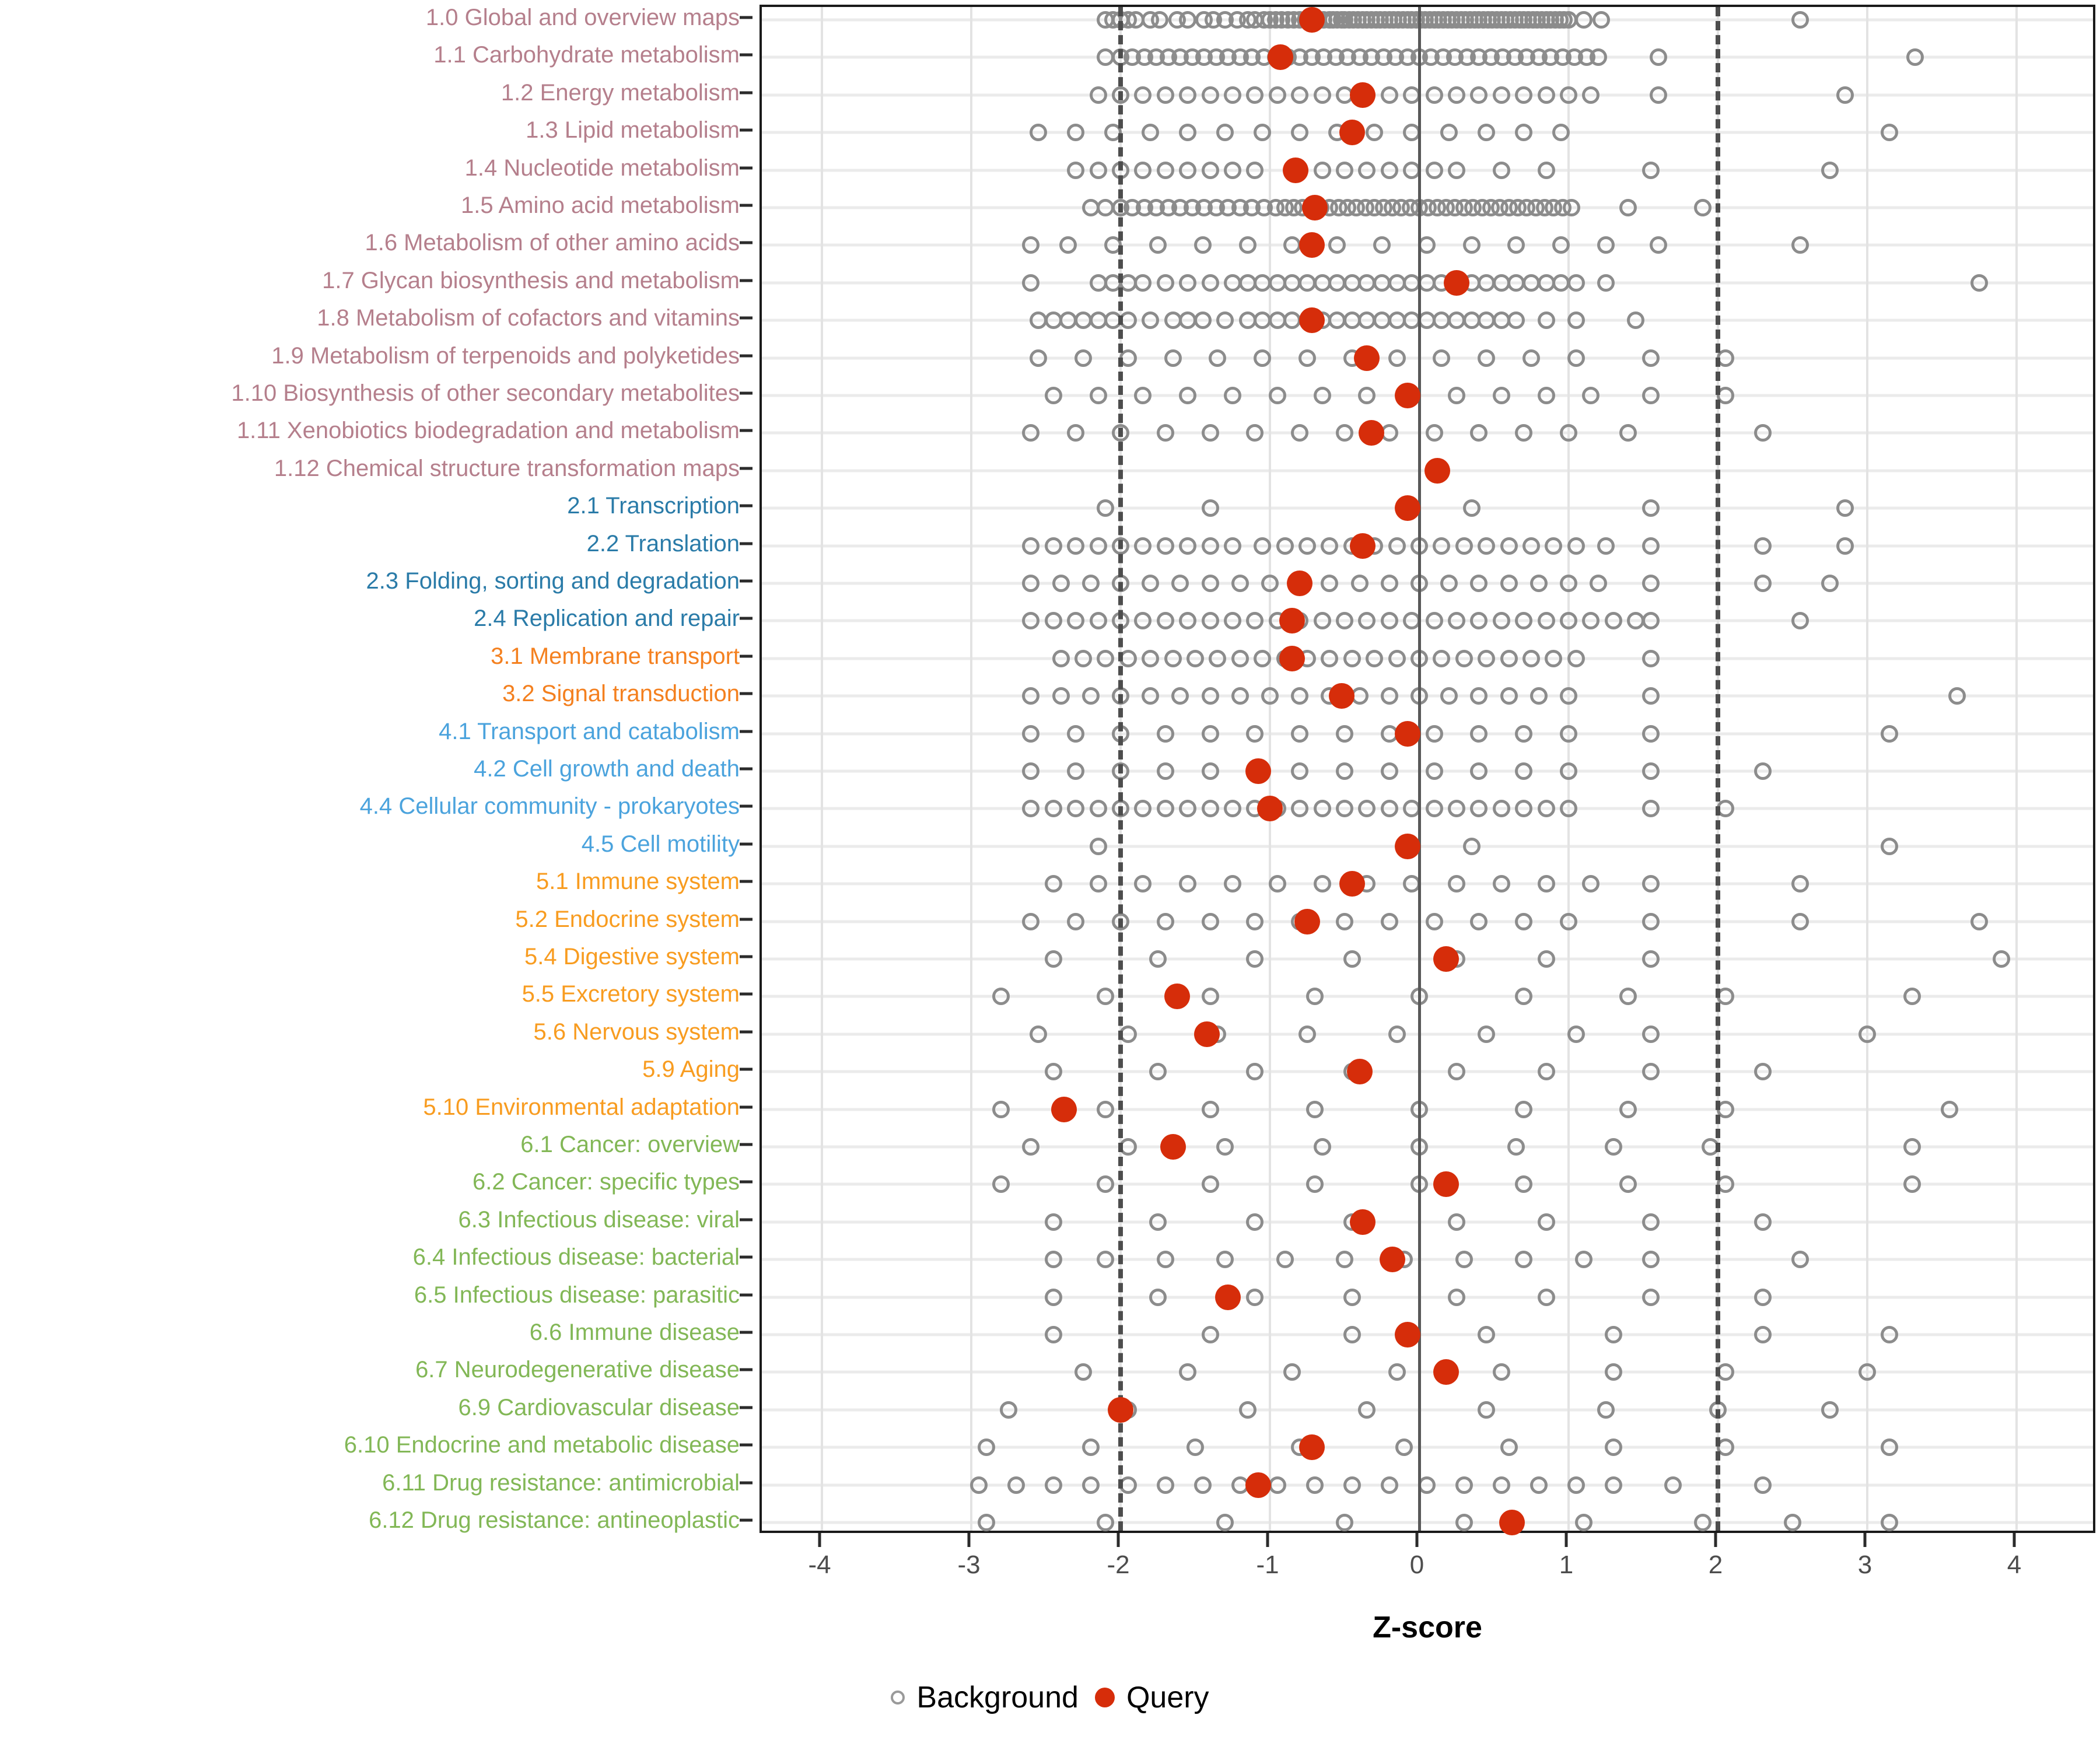 The height and width of the screenshot is (1750, 2100). Describe the element at coordinates (1427, 1568) in the screenshot. I see `x-axis: -4 -3 -2 -1 0 1 2 3 4` at that location.